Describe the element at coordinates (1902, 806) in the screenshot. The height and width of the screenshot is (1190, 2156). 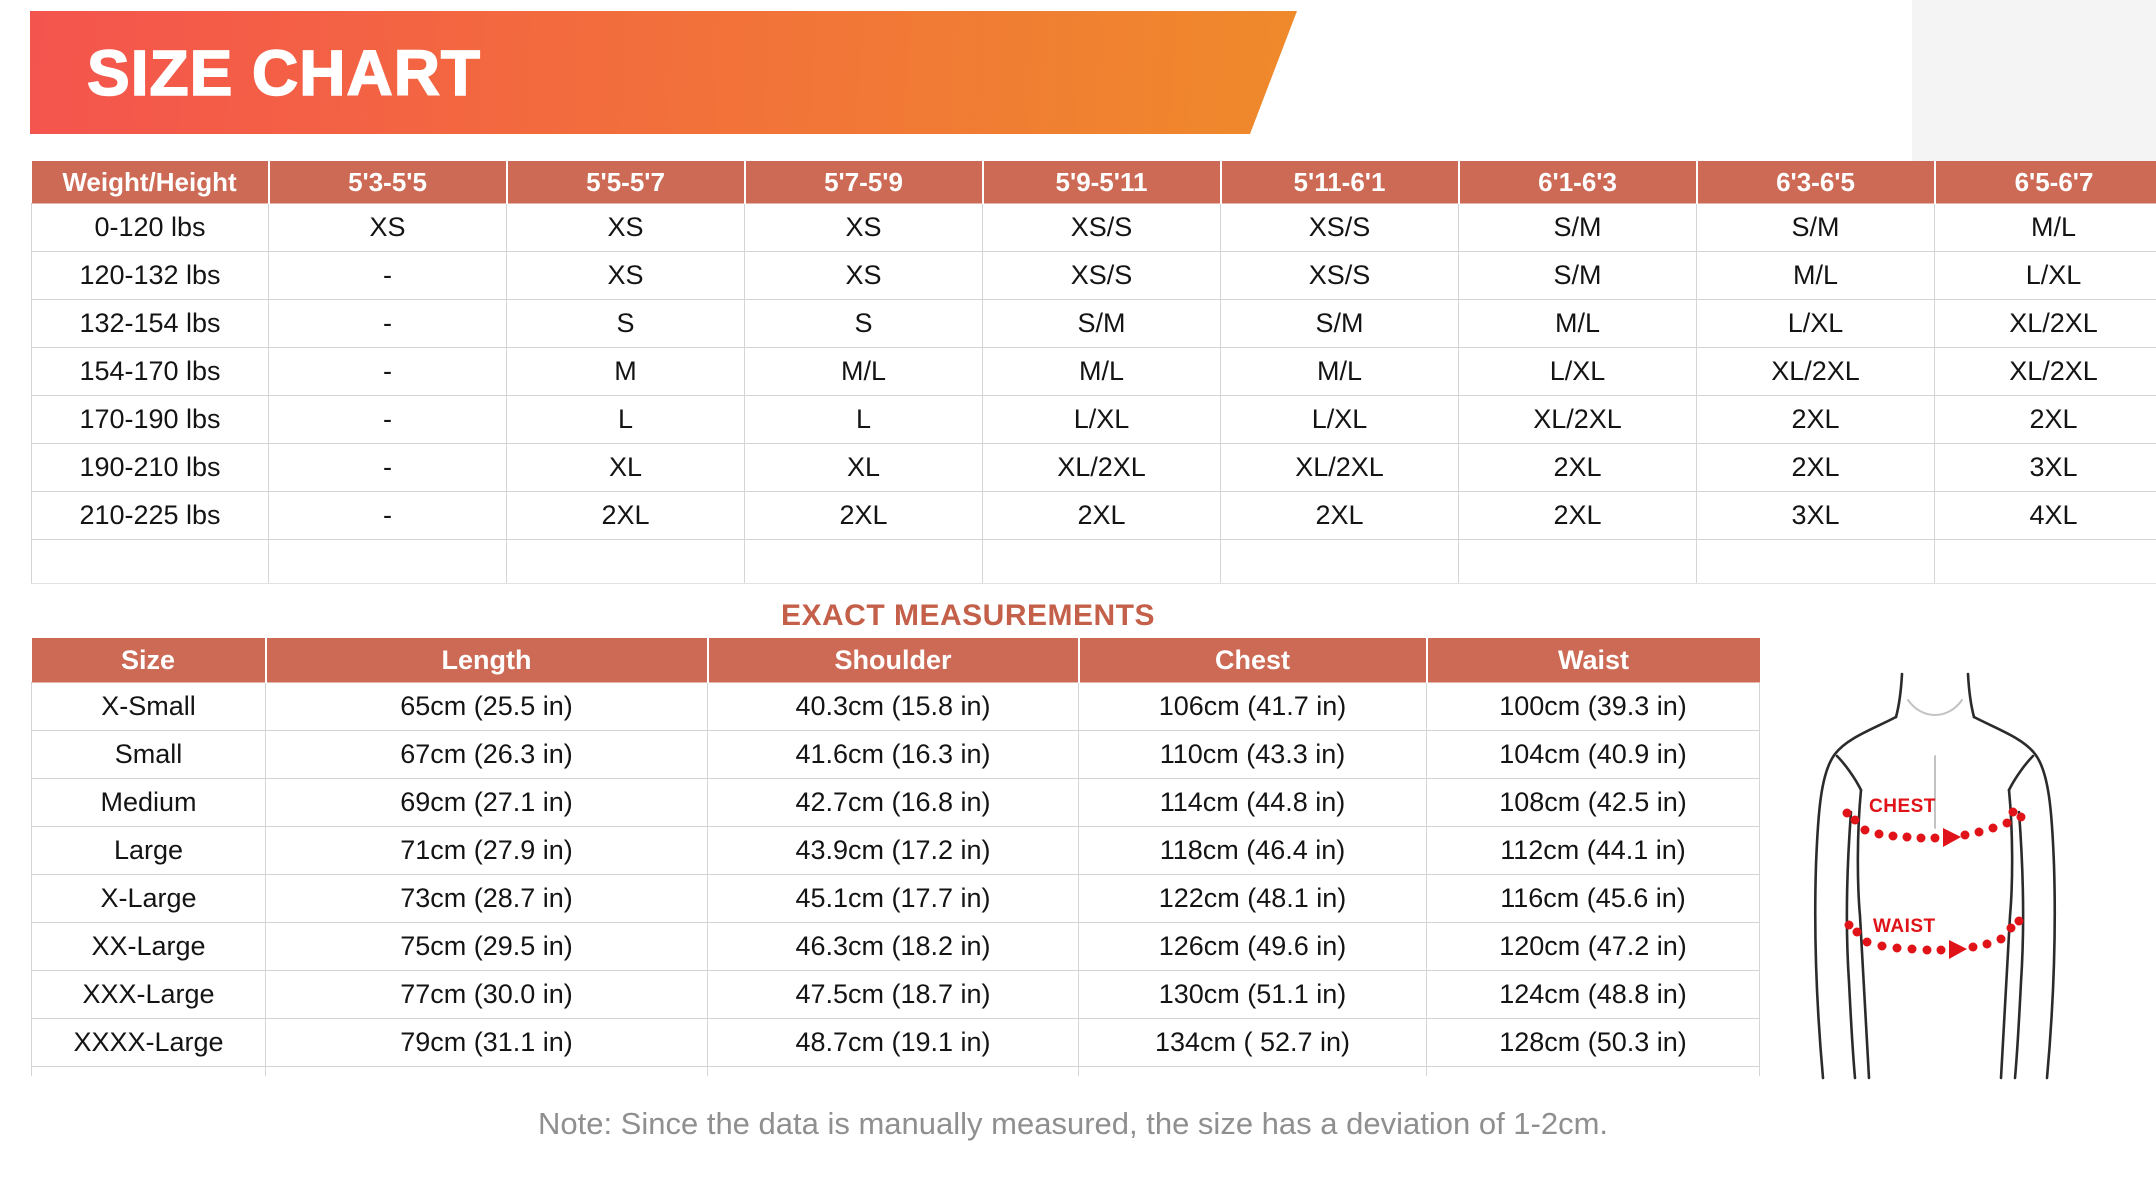
I see `chest-label: CHEST` at that location.